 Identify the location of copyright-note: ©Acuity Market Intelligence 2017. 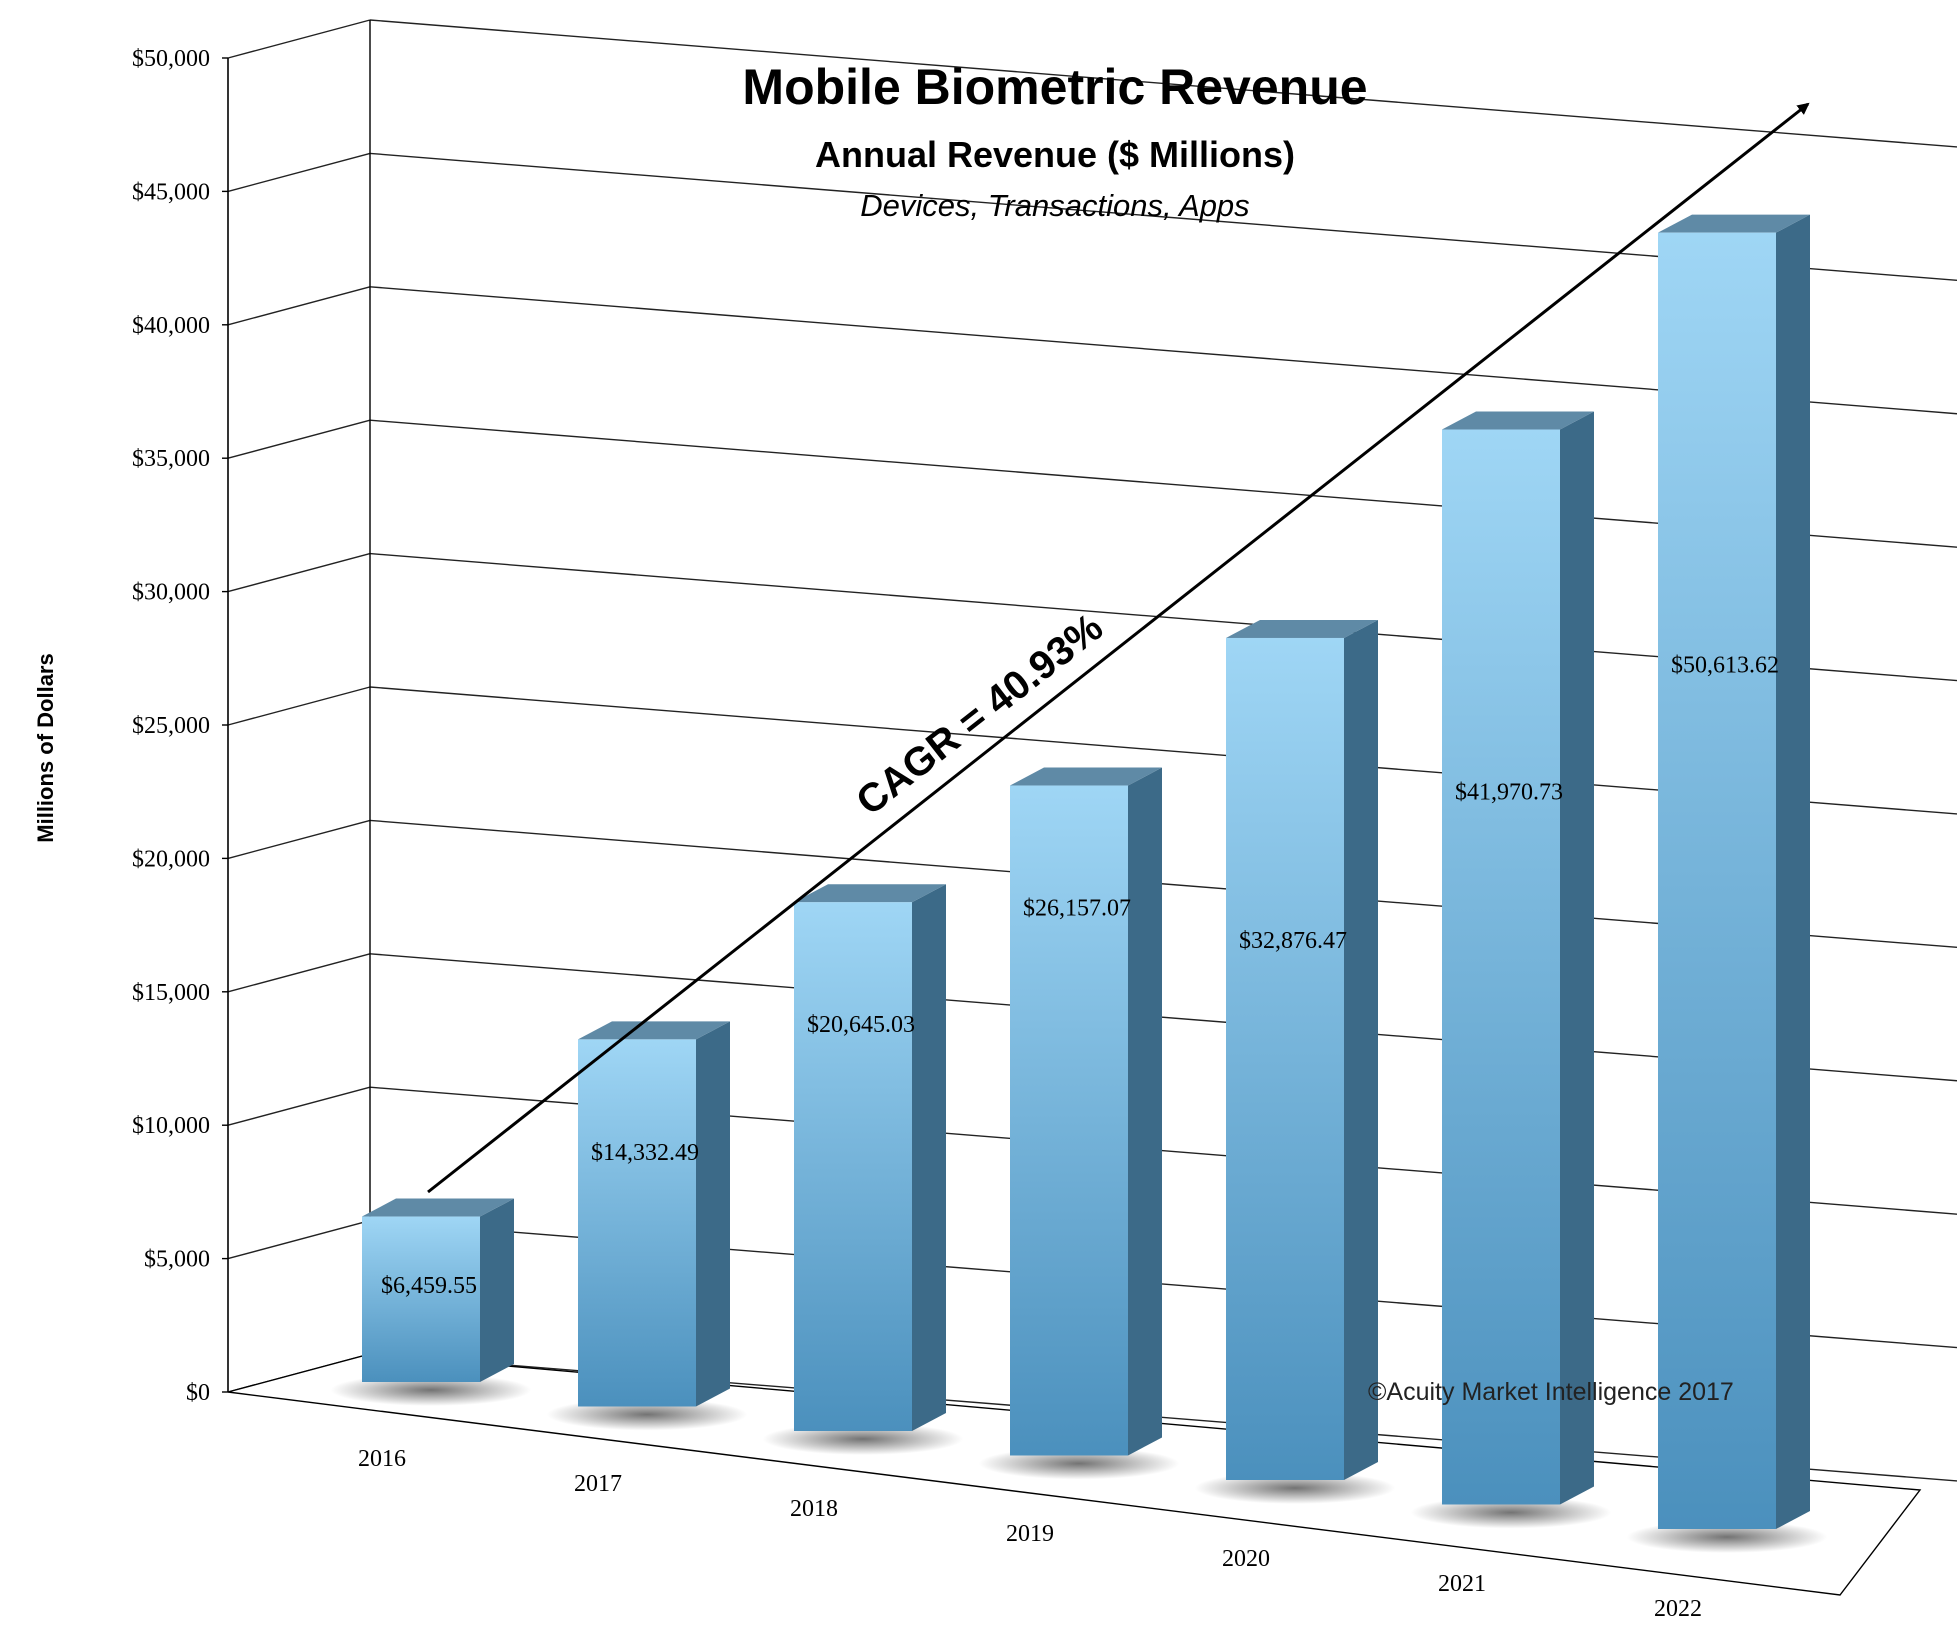
(1551, 1392).